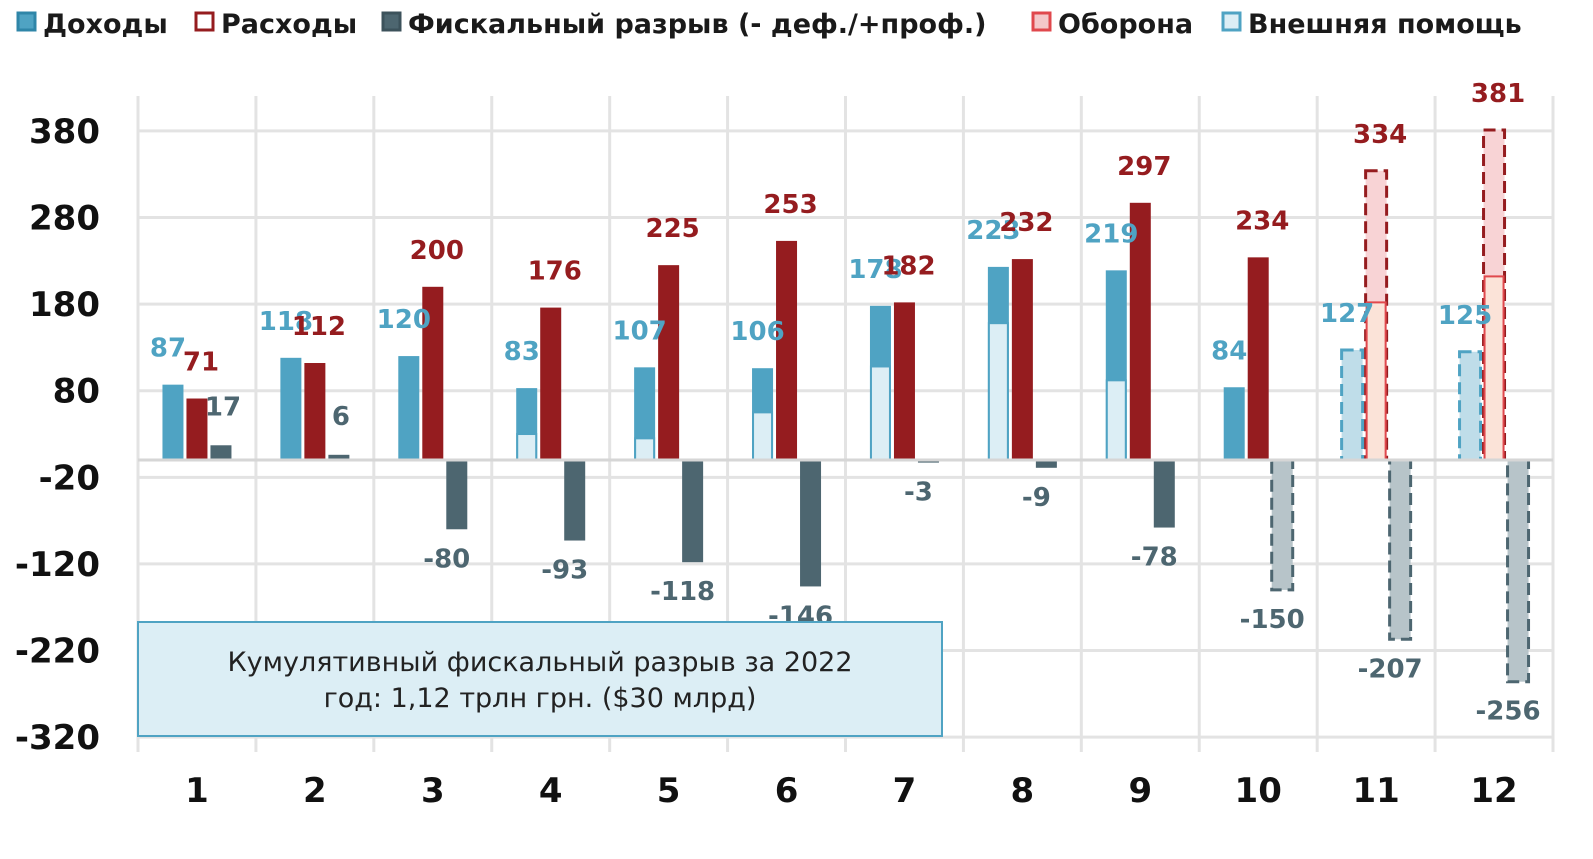 This screenshot has height=859, width=1593. Describe the element at coordinates (1390, 669) in the screenshot. I see `data-label: -207` at that location.